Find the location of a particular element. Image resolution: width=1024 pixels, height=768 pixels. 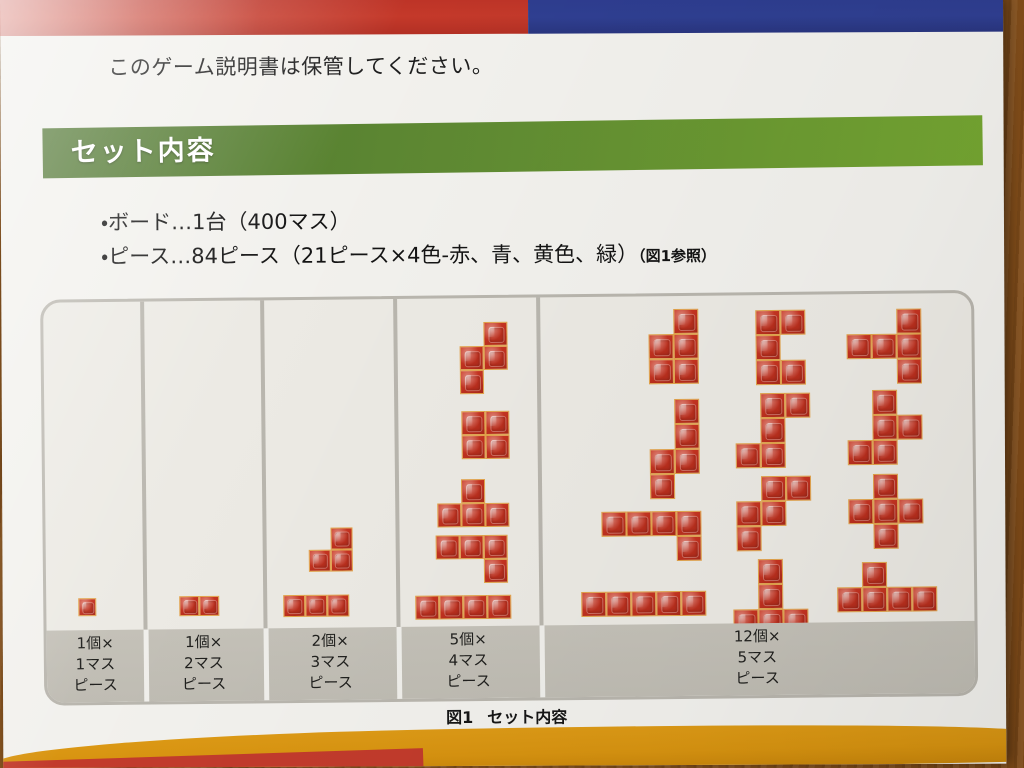

column-label-size-col-4: 4マス is located at coordinates (468, 660).